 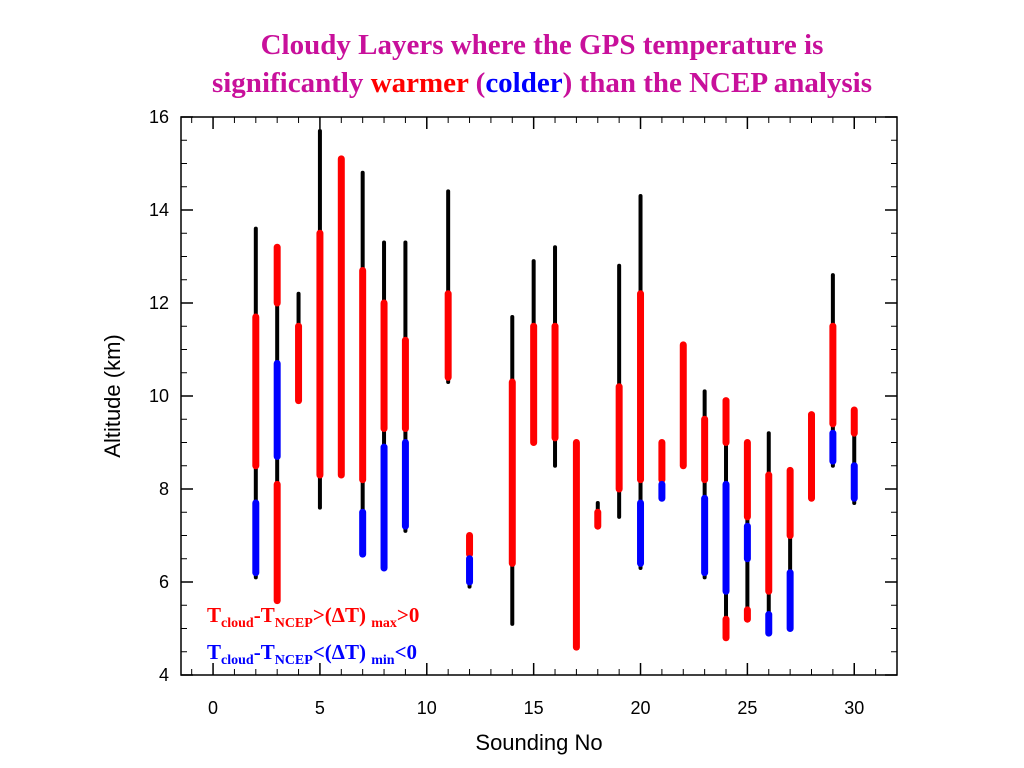 I want to click on legend-colder-t: T, so click(x=214, y=652).